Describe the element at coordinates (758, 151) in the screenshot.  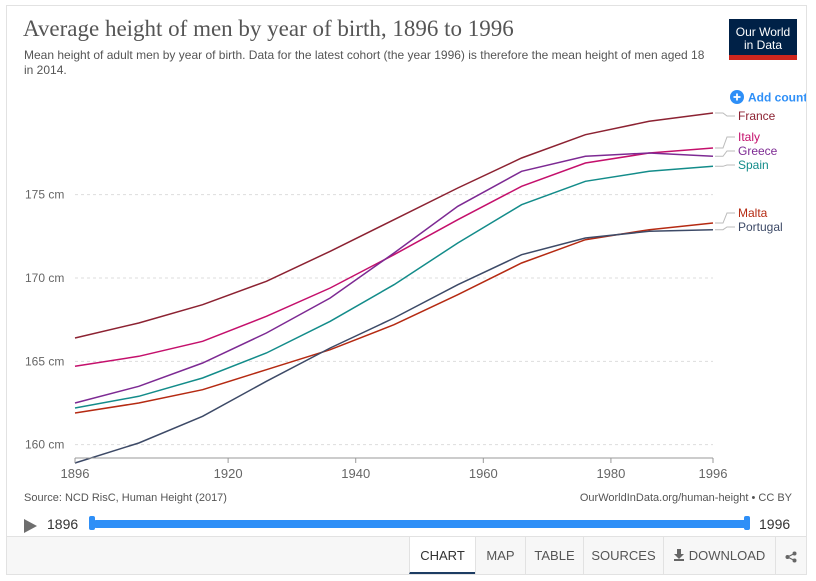
I see `series-label-greece: Greece` at that location.